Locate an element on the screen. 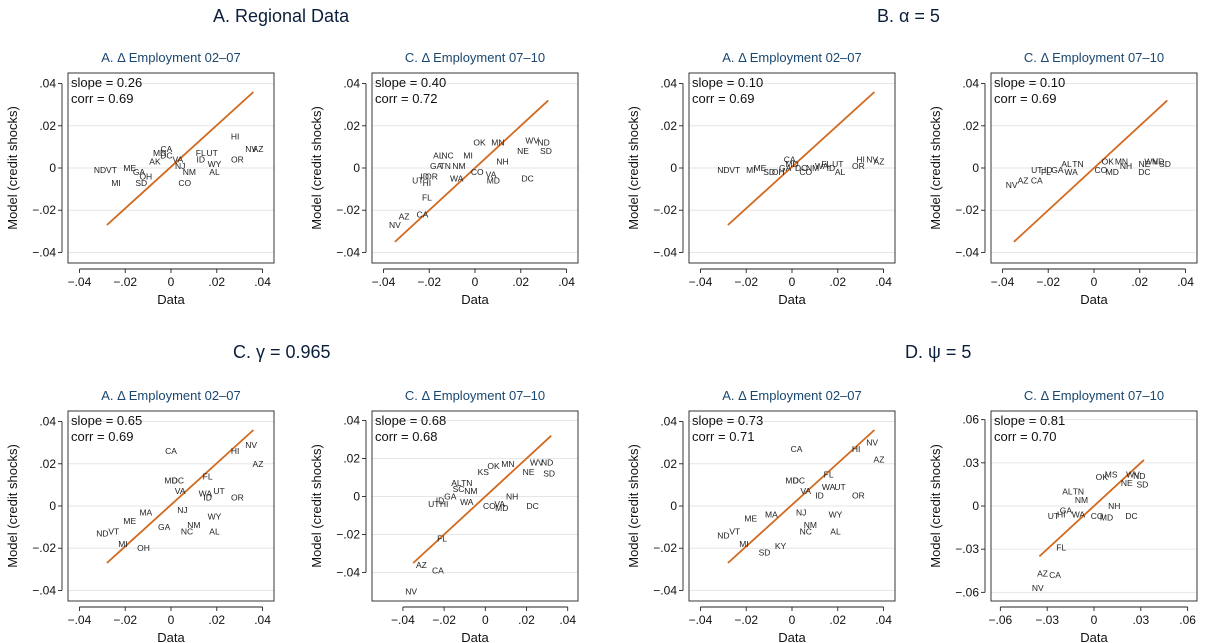 This screenshot has width=1211, height=643. data-point-label: VT is located at coordinates (734, 531).